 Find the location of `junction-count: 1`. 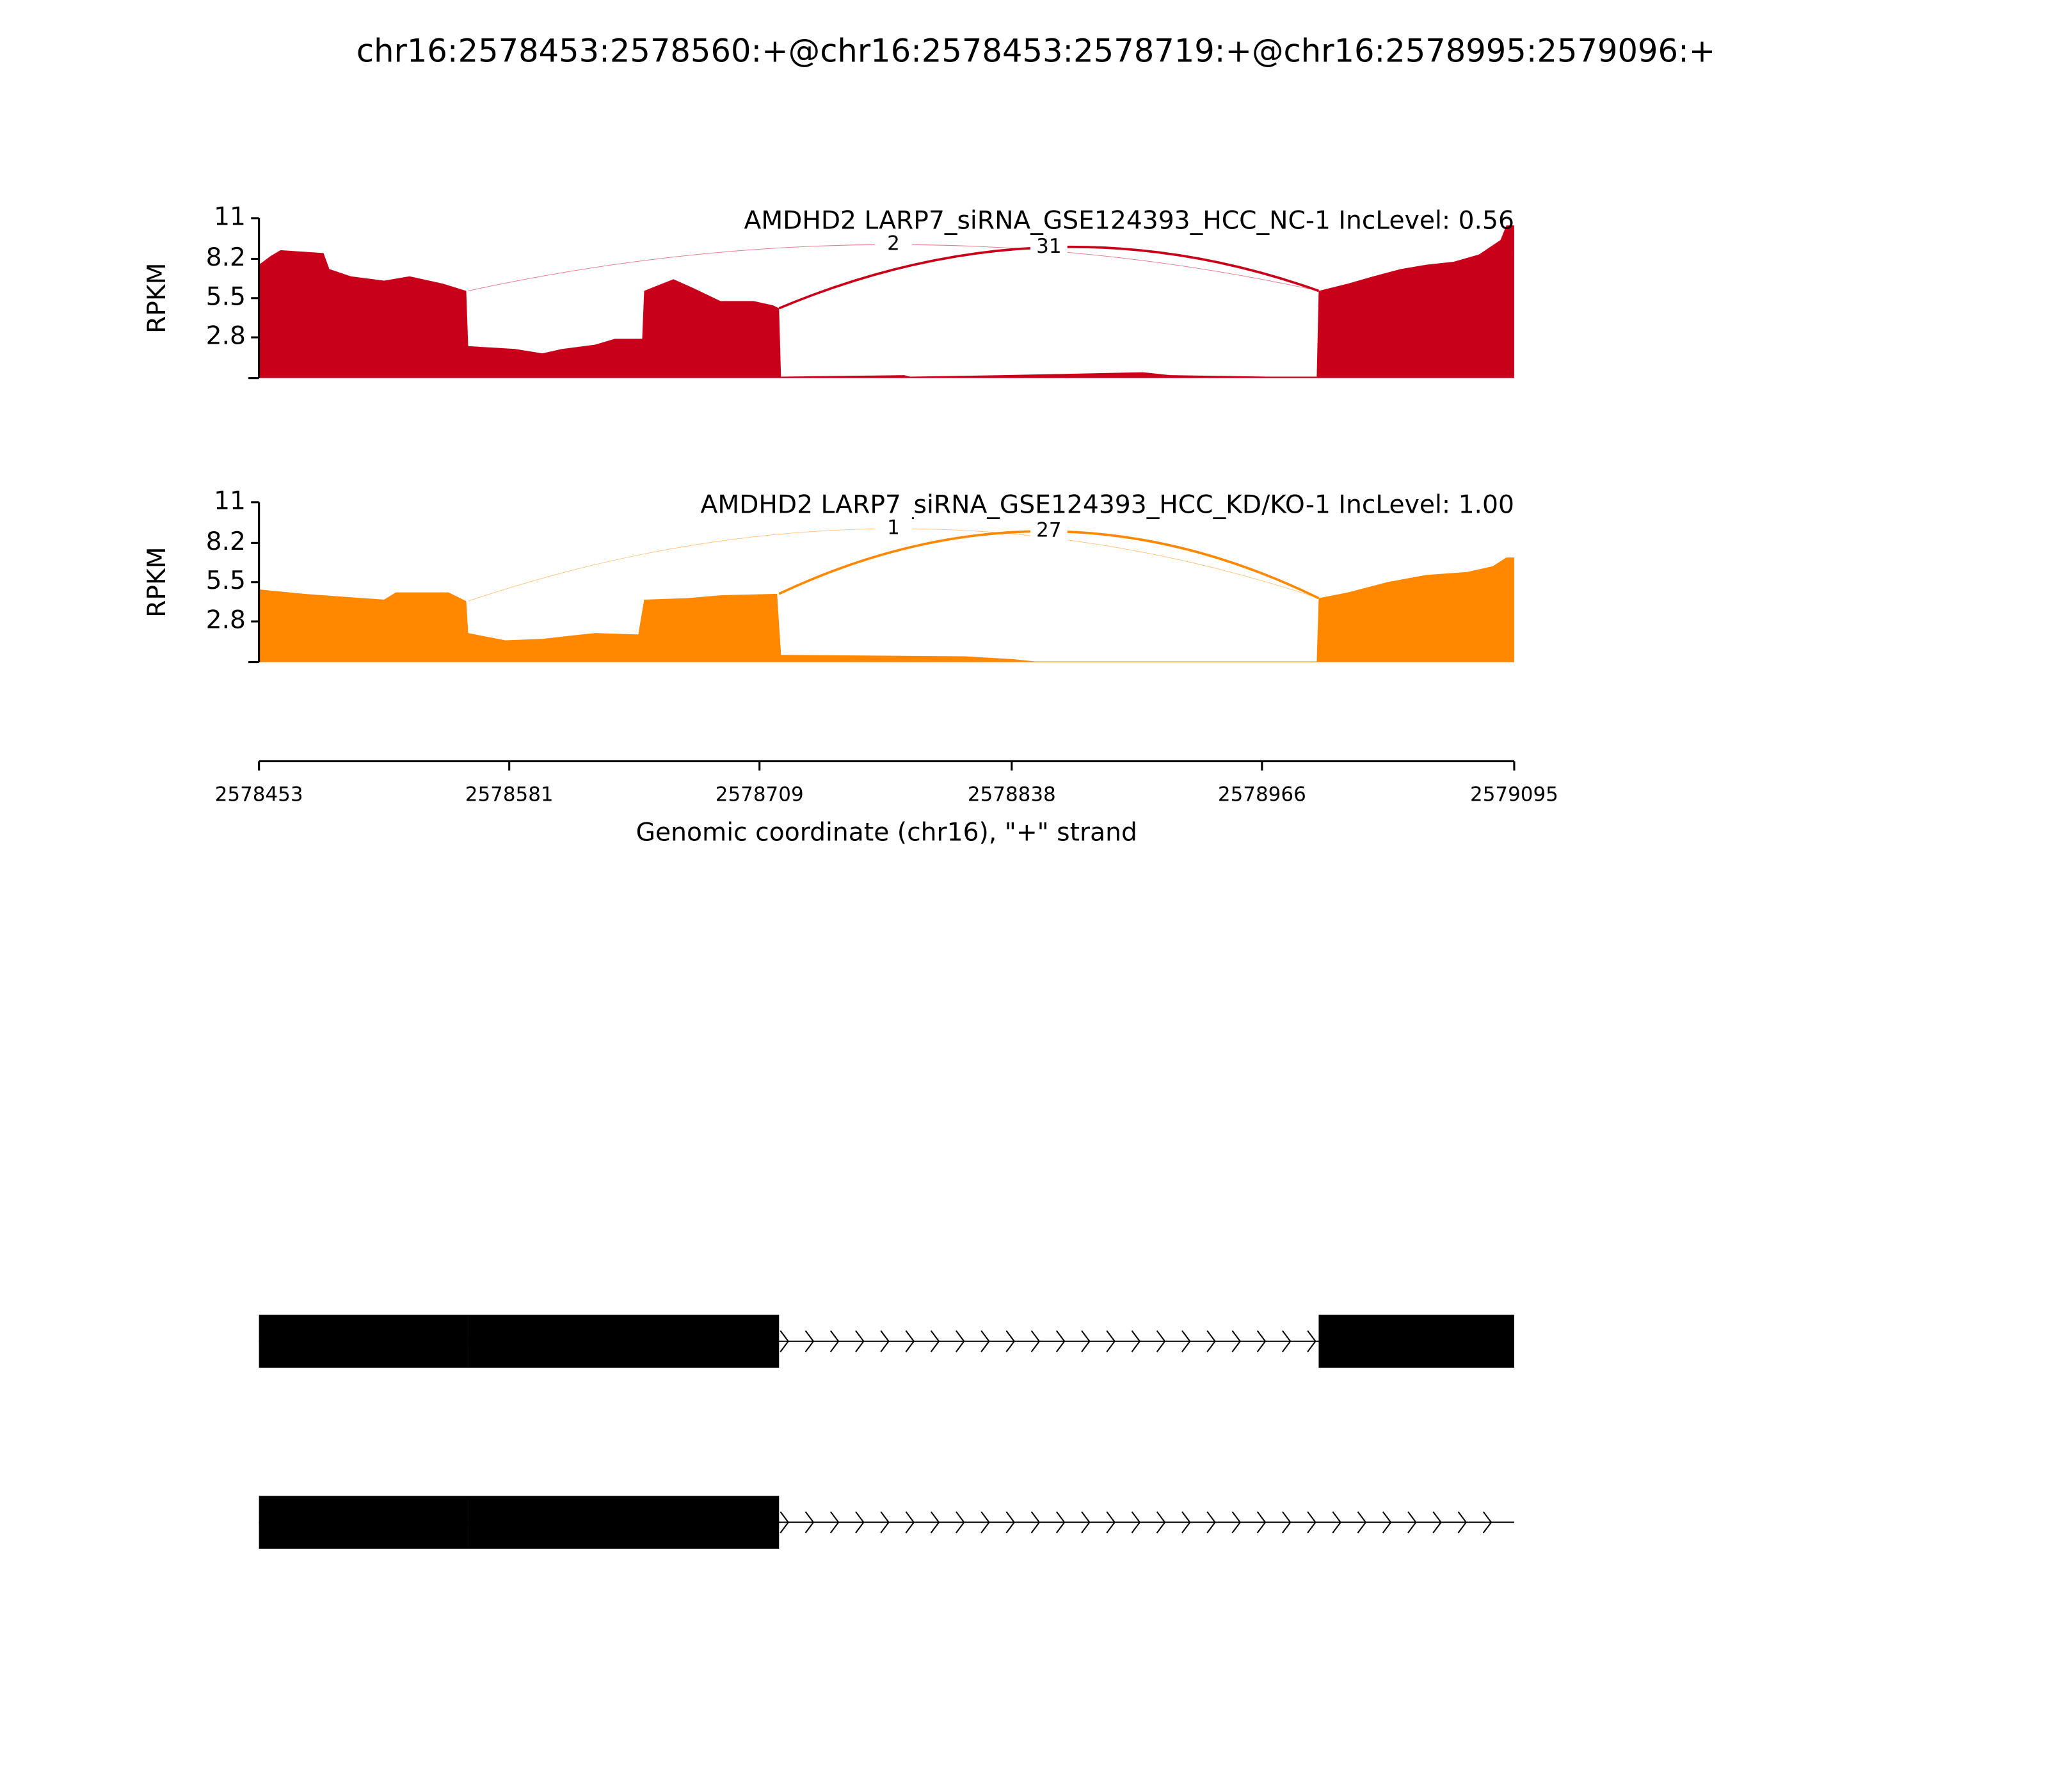

junction-count: 1 is located at coordinates (893, 528).